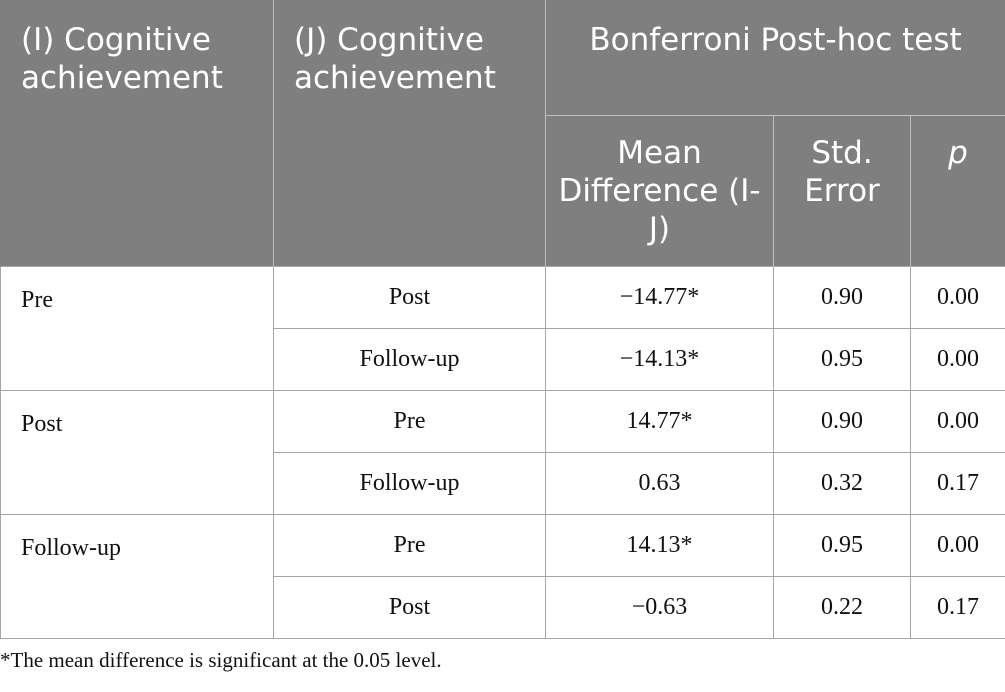  I want to click on header-i-cognitive-achievement: (I) Cognitive achievement, so click(137, 133).